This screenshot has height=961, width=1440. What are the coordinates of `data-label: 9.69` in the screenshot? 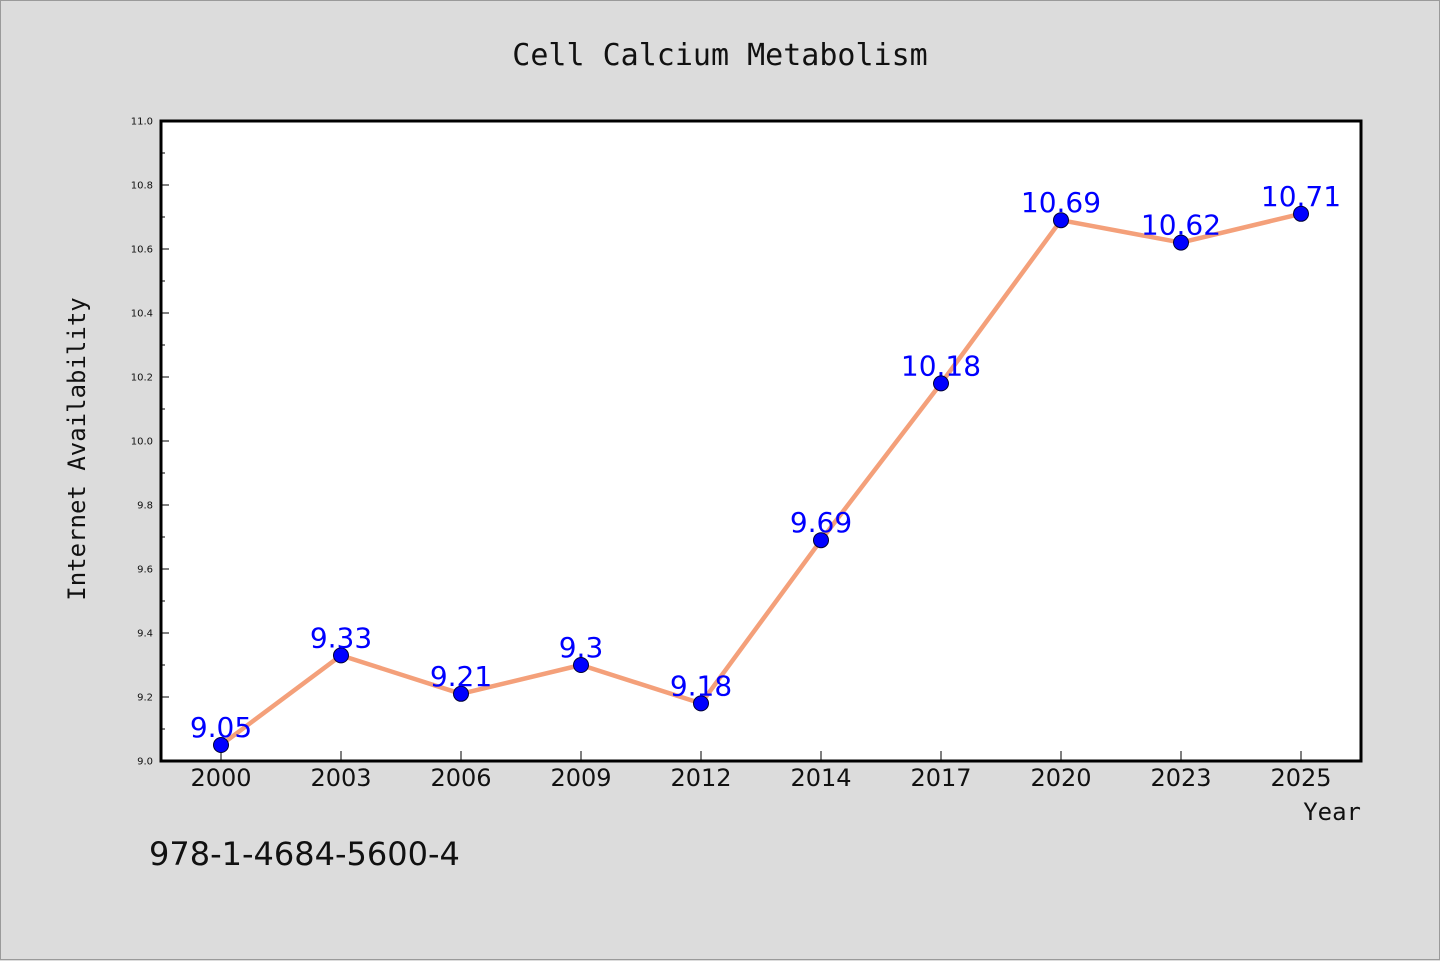 It's located at (821, 522).